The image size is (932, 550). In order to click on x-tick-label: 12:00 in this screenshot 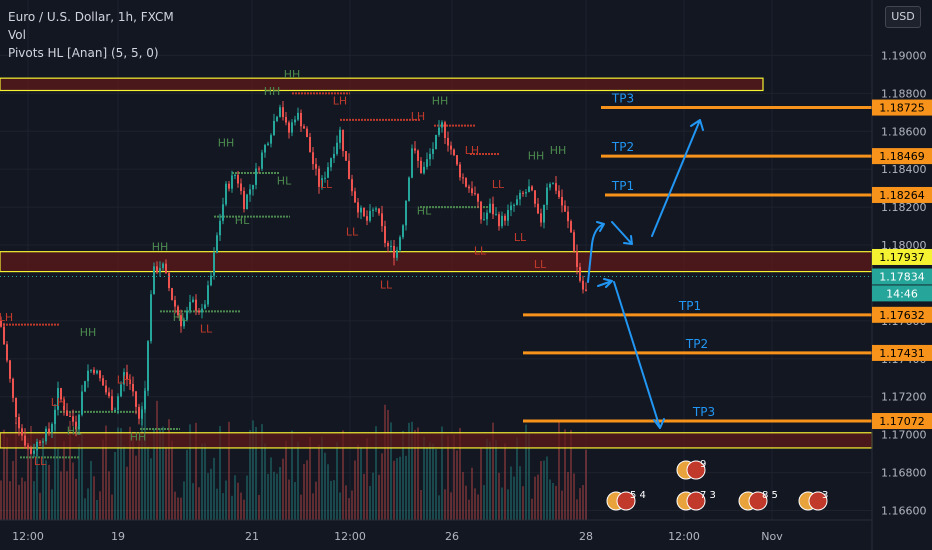, I will do `click(350, 536)`.